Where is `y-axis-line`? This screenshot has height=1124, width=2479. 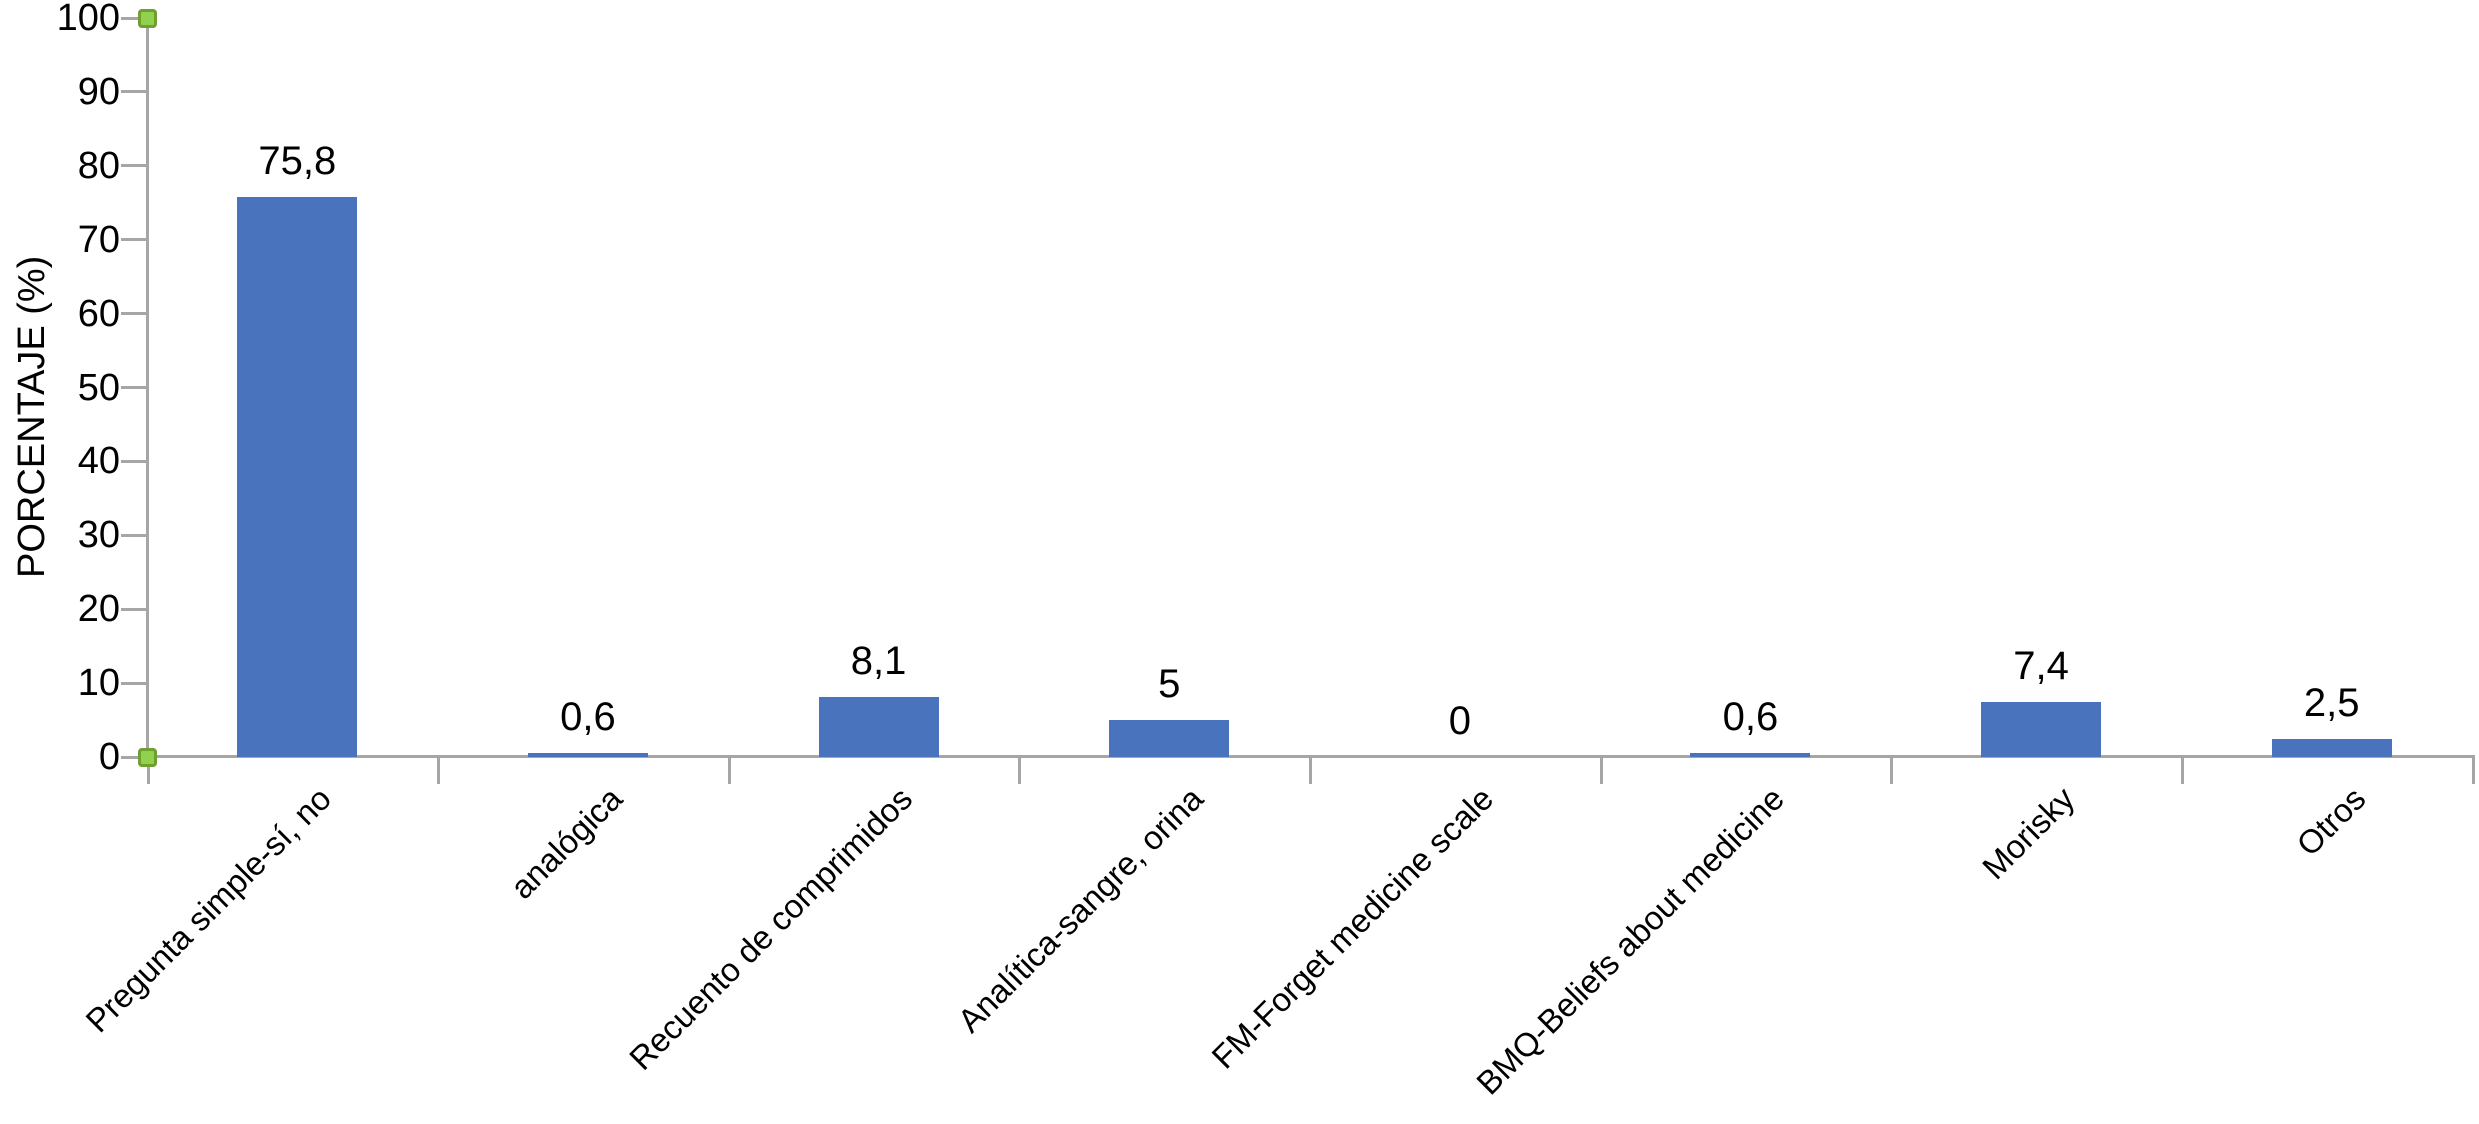
y-axis-line is located at coordinates (147, 388).